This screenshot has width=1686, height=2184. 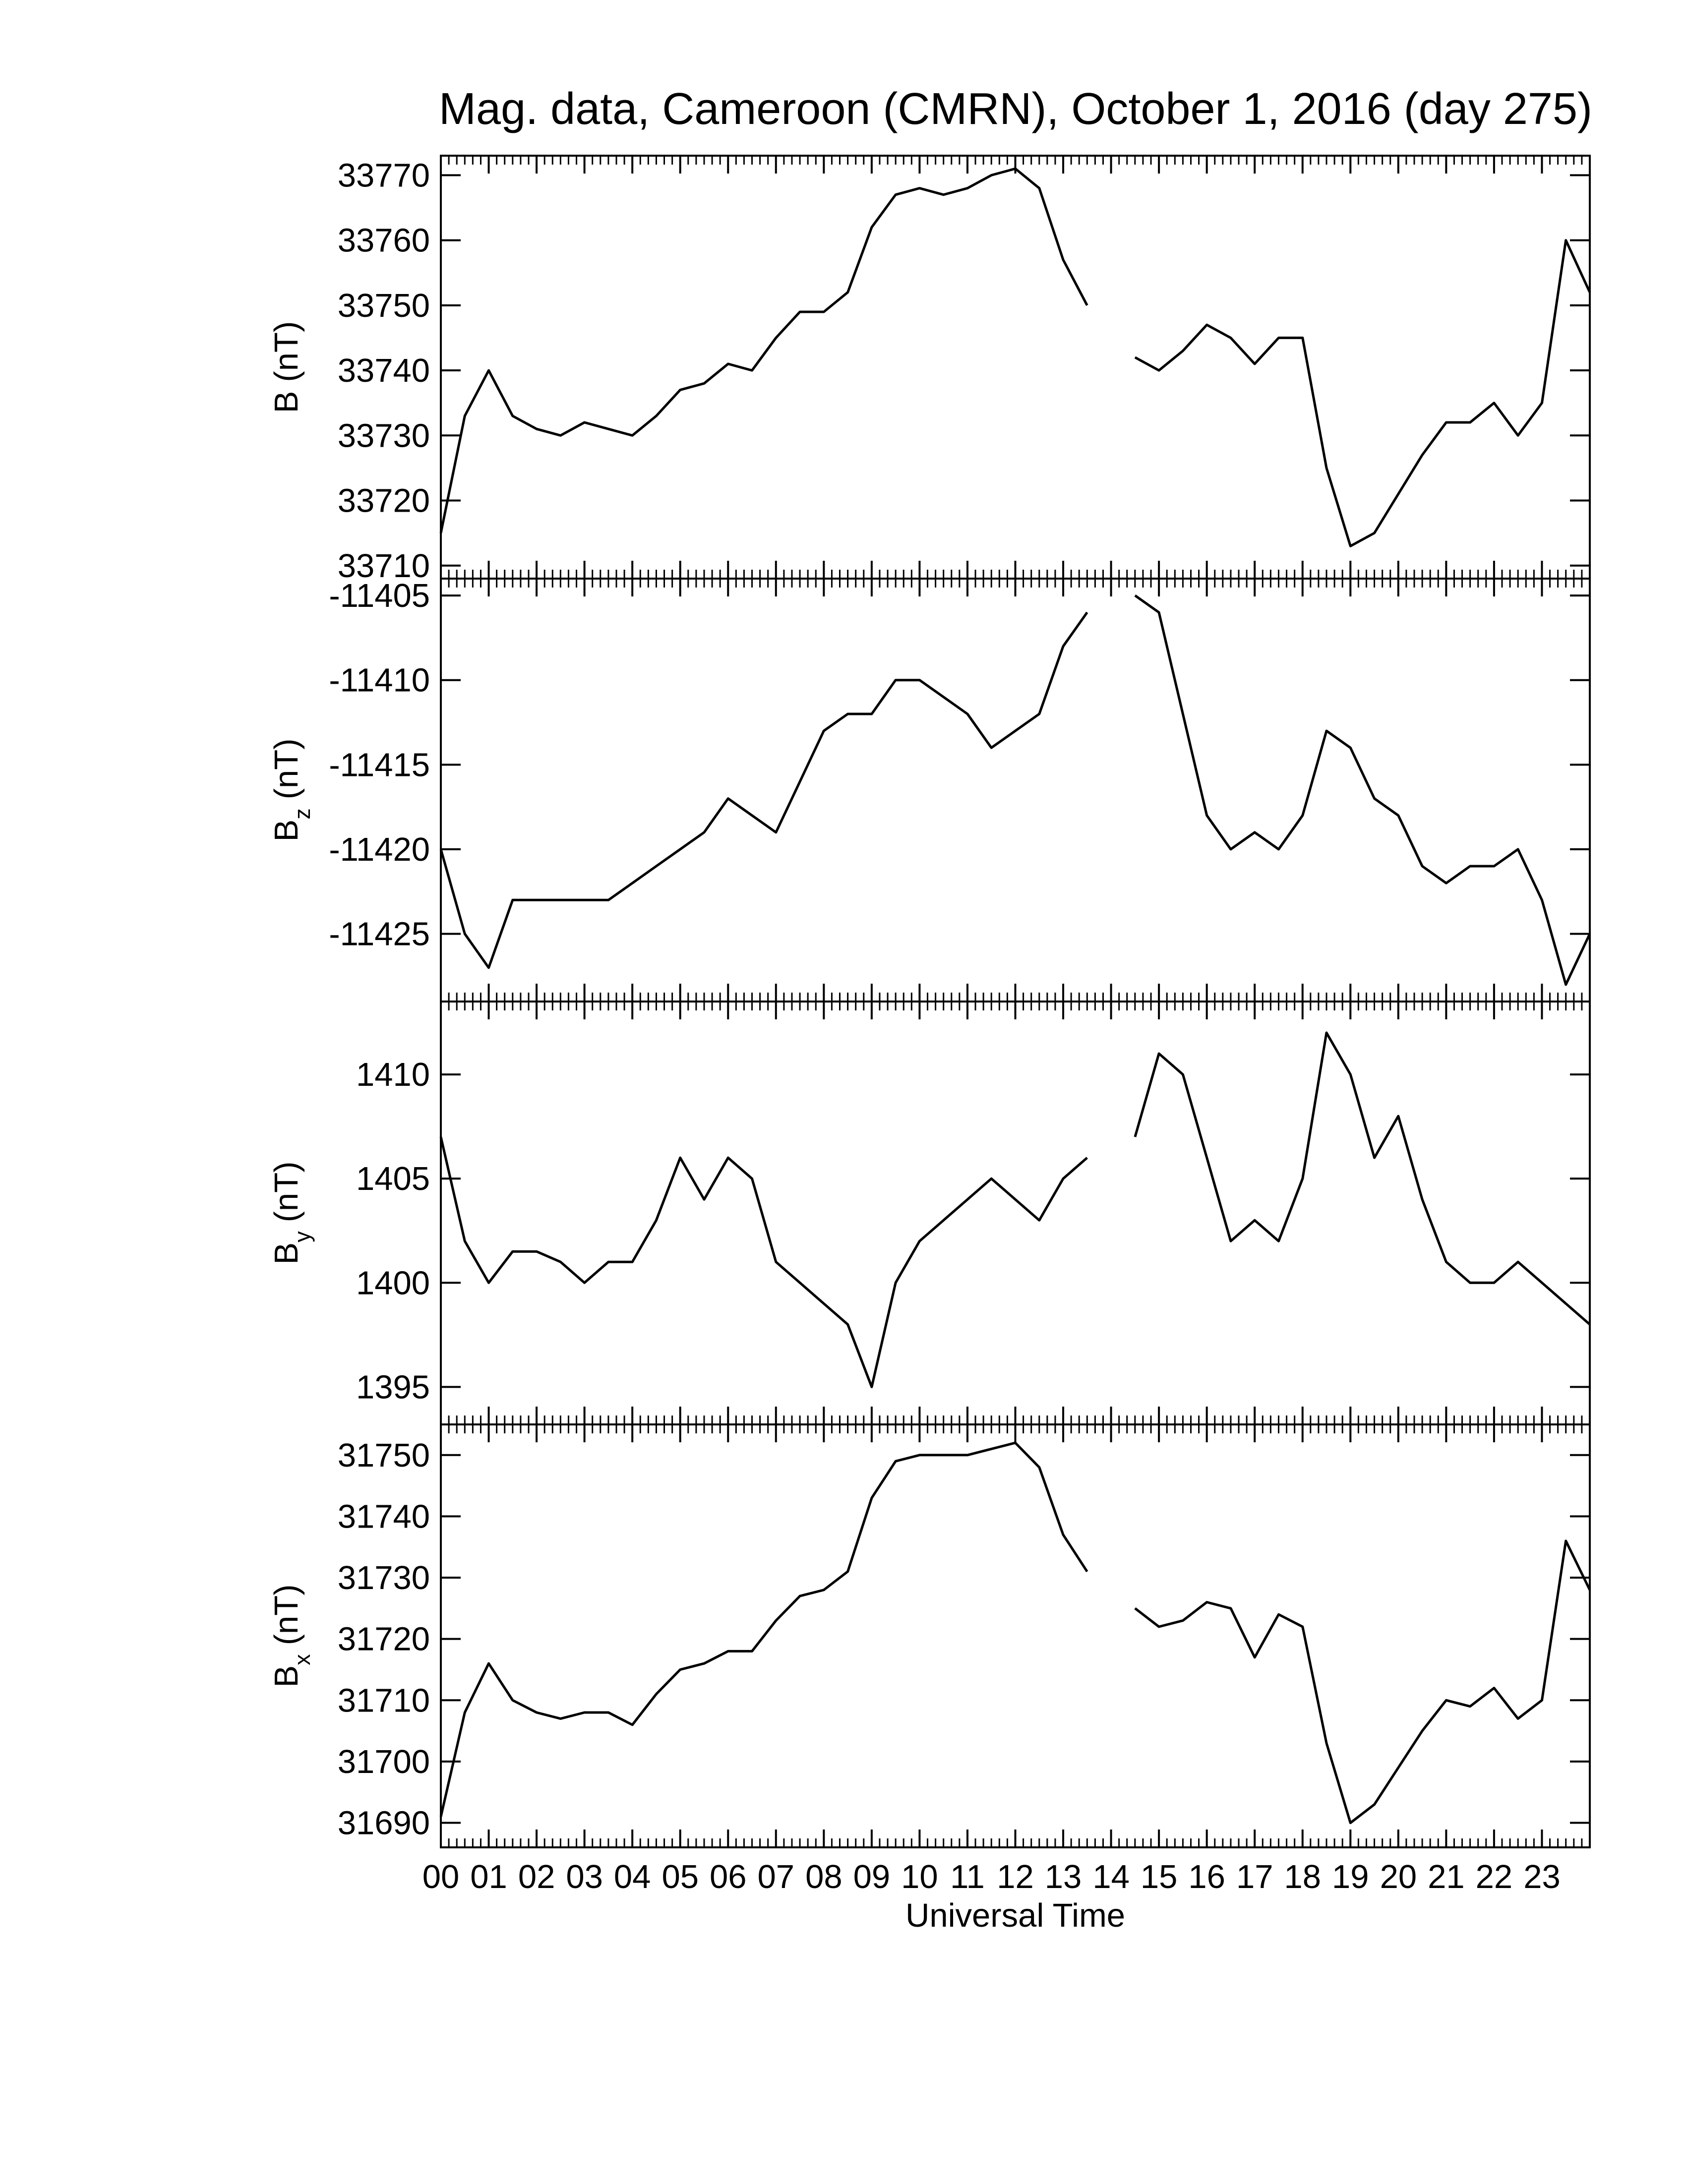 I want to click on x-tick-label: 20, so click(x=1399, y=1876).